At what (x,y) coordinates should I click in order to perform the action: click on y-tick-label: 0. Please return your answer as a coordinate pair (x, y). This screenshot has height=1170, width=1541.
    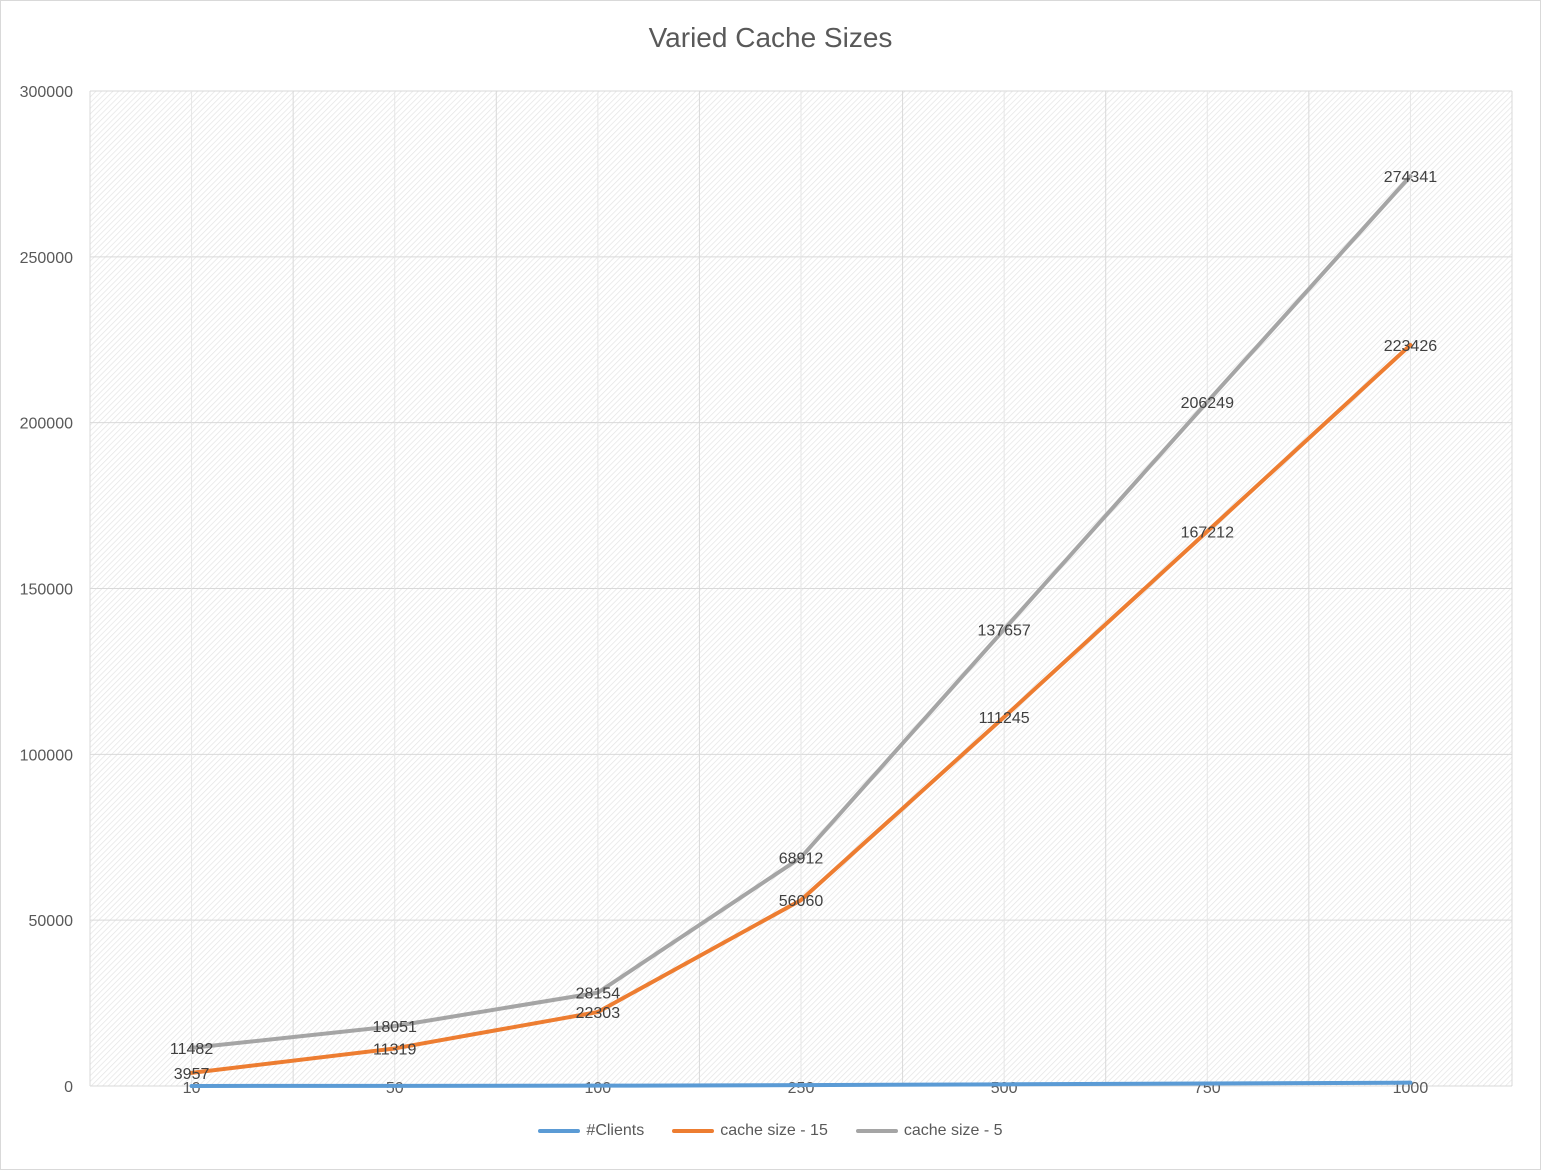
    Looking at the image, I should click on (68, 1087).